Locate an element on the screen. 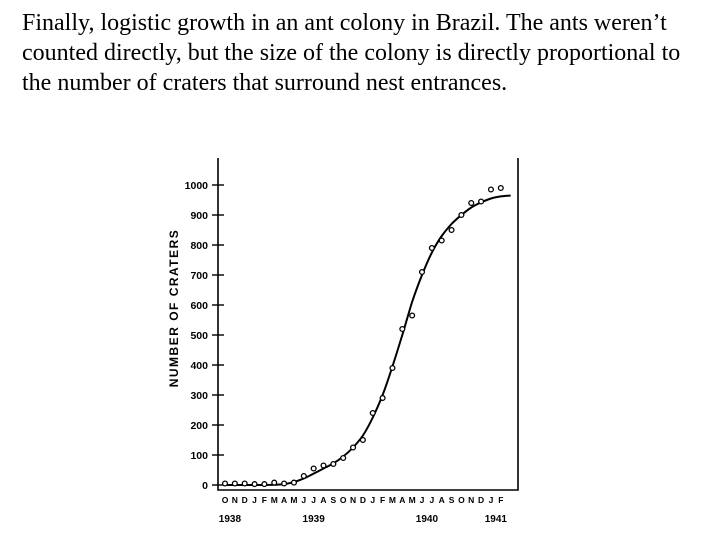  year-label: 1940 is located at coordinates (427, 519).